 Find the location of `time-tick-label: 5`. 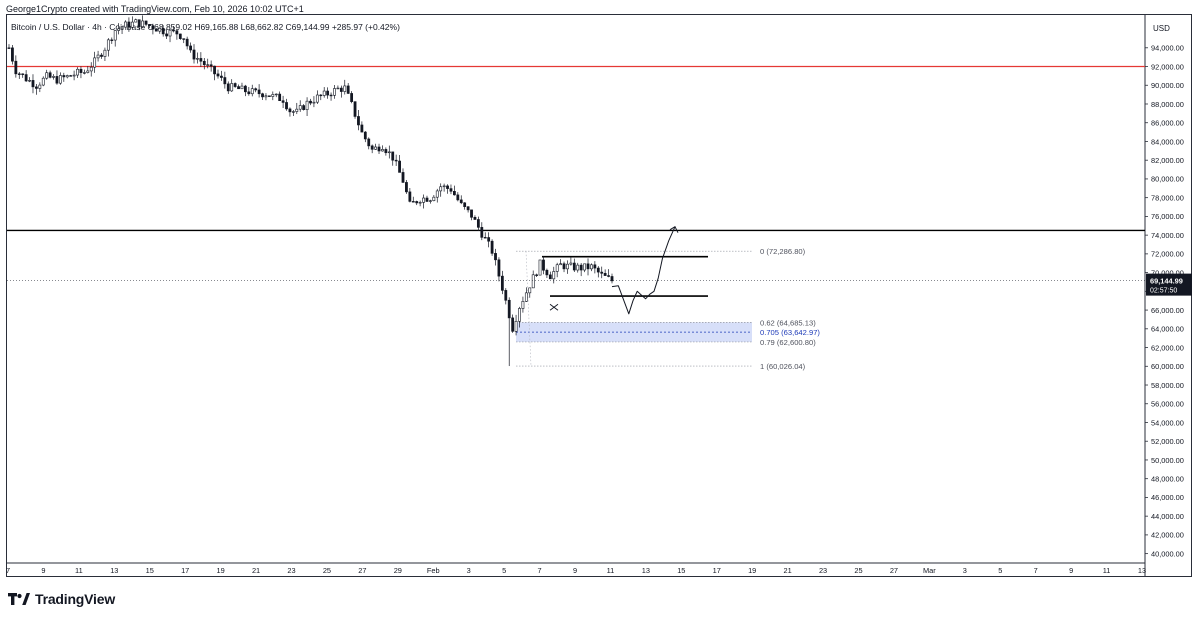

time-tick-label: 5 is located at coordinates (1000, 570).